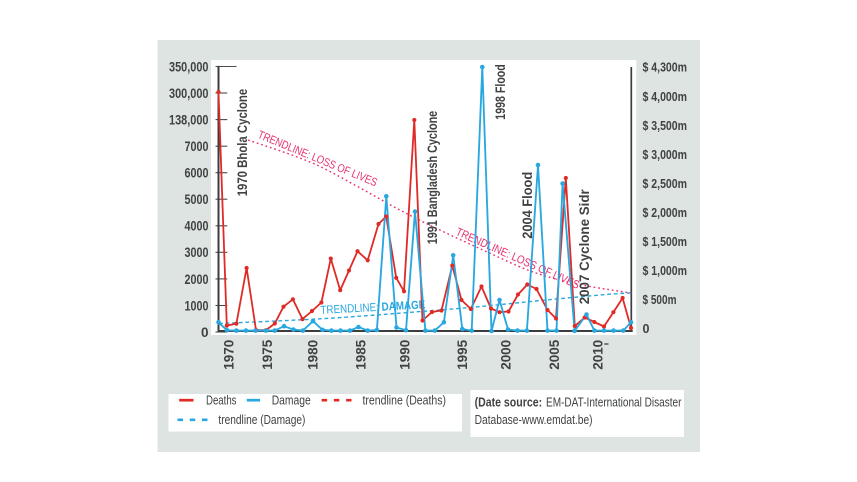 This screenshot has height=482, width=857. Describe the element at coordinates (534, 420) in the screenshot. I see `svg-text: Database-www.emdat.be)` at that location.